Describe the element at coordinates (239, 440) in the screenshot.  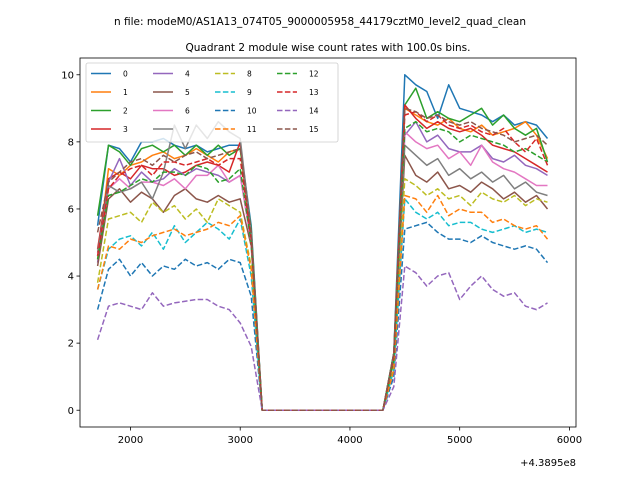
I see `x-tick-label: 3000` at that location.